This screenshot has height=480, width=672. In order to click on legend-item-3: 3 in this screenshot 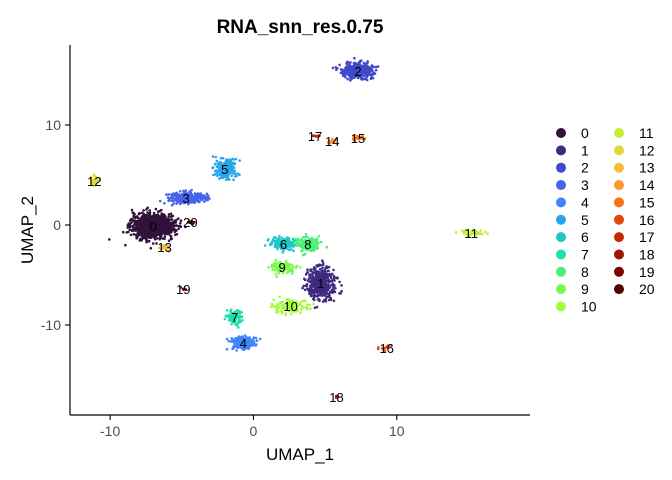, I will do `click(572, 185)`.